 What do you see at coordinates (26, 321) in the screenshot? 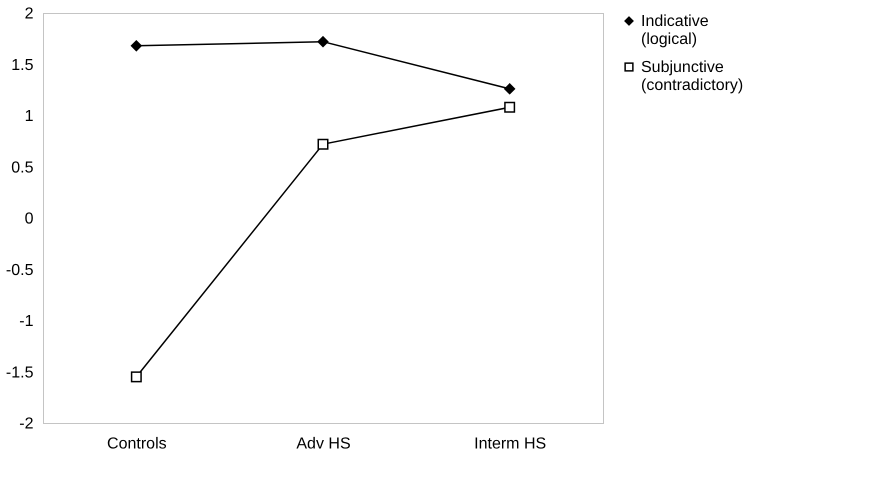
I see `y-tick-label: -1` at bounding box center [26, 321].